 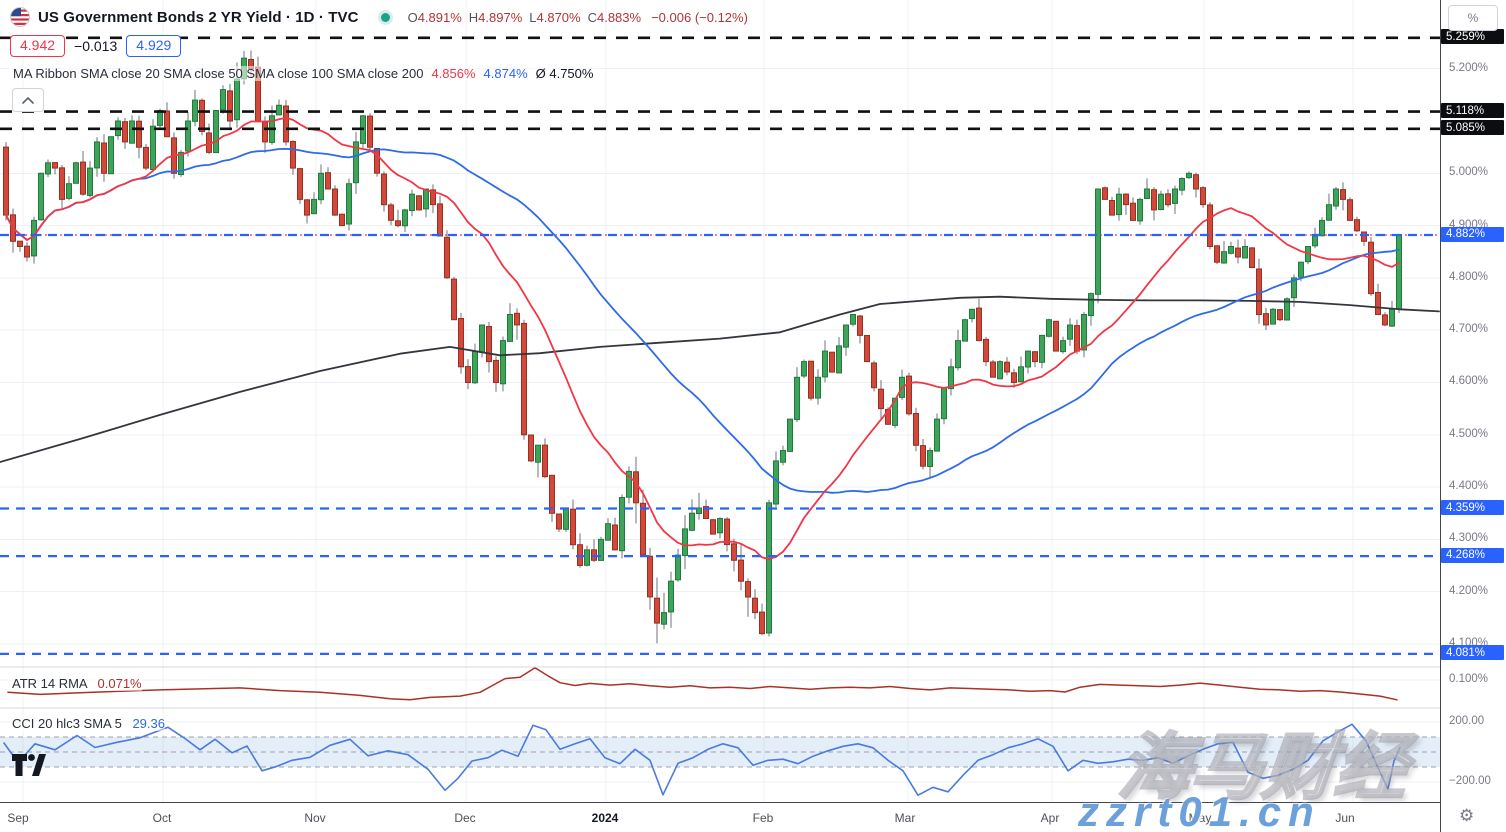 I want to click on price-level-badge: 5.118%, so click(x=1472, y=111).